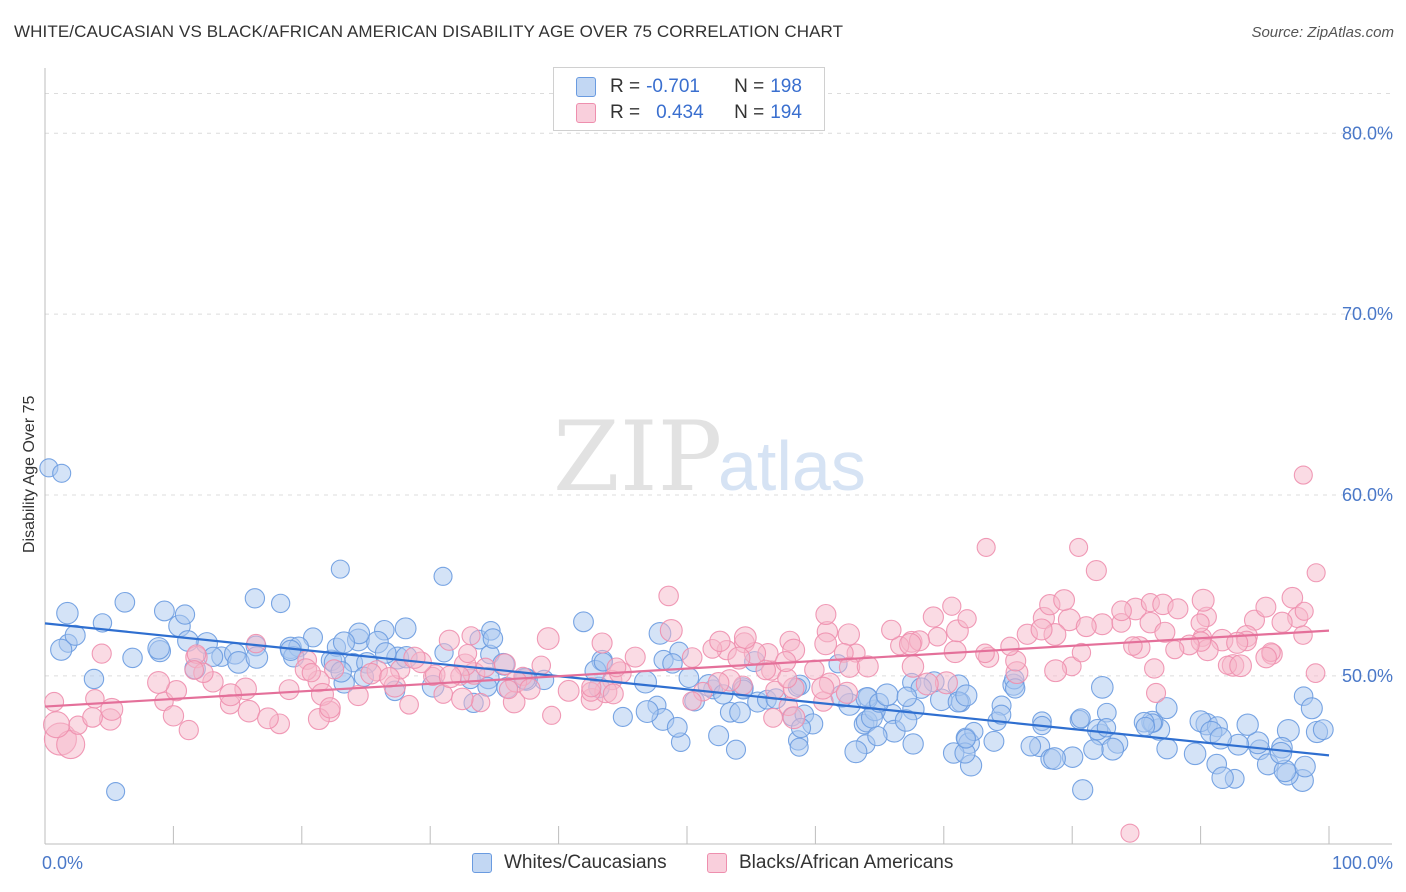 The height and width of the screenshot is (892, 1406). I want to click on blacks-n-value: 194, so click(786, 112).